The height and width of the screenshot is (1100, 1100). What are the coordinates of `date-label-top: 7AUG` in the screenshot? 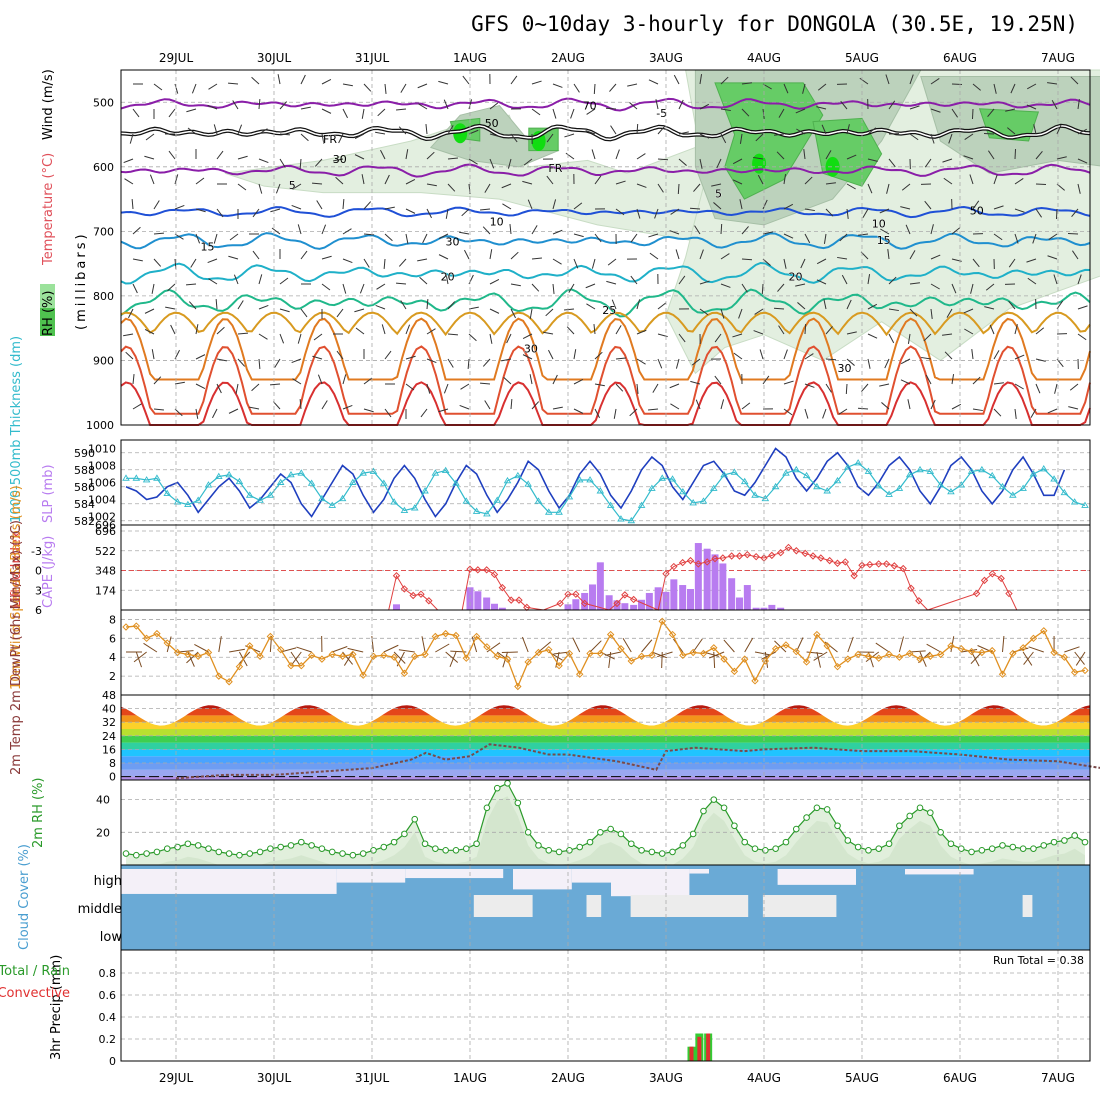 It's located at (1058, 58).